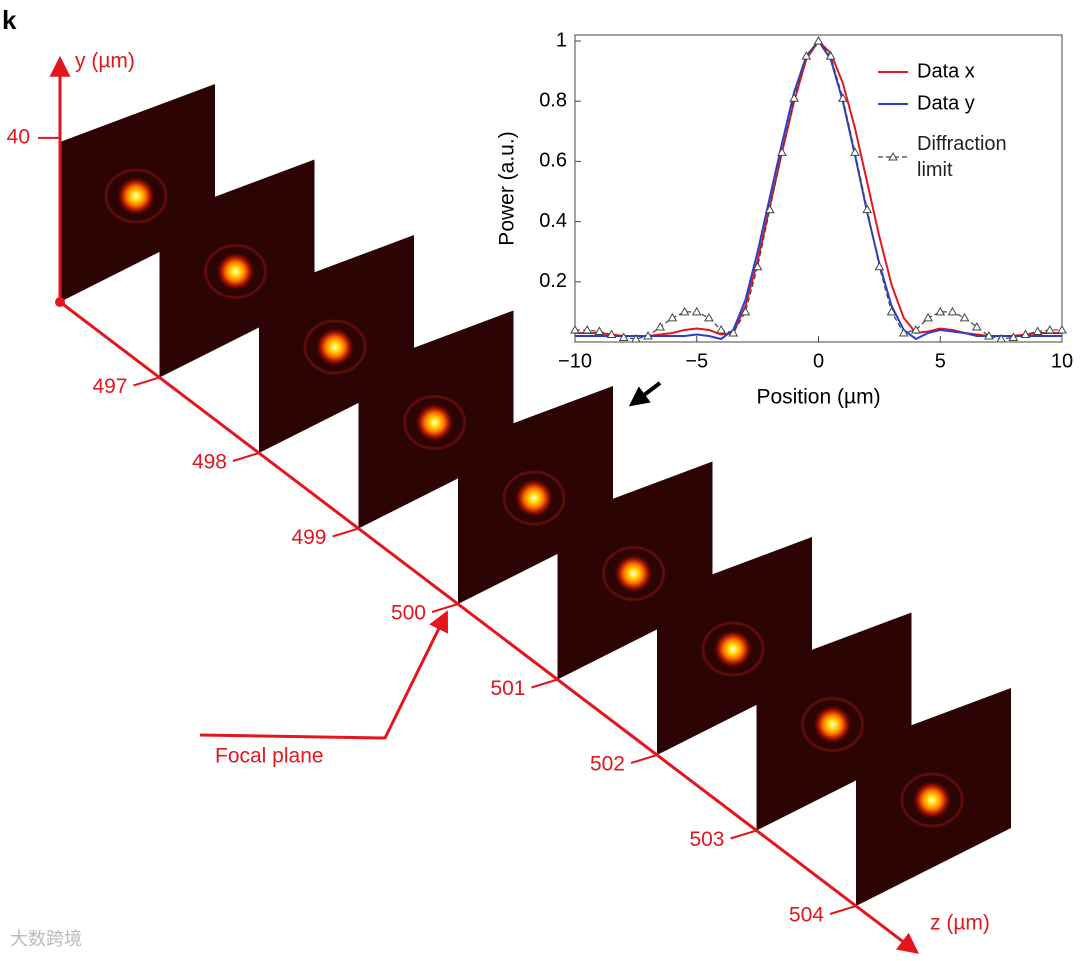  I want to click on watermark: 大数跨境, so click(46, 939).